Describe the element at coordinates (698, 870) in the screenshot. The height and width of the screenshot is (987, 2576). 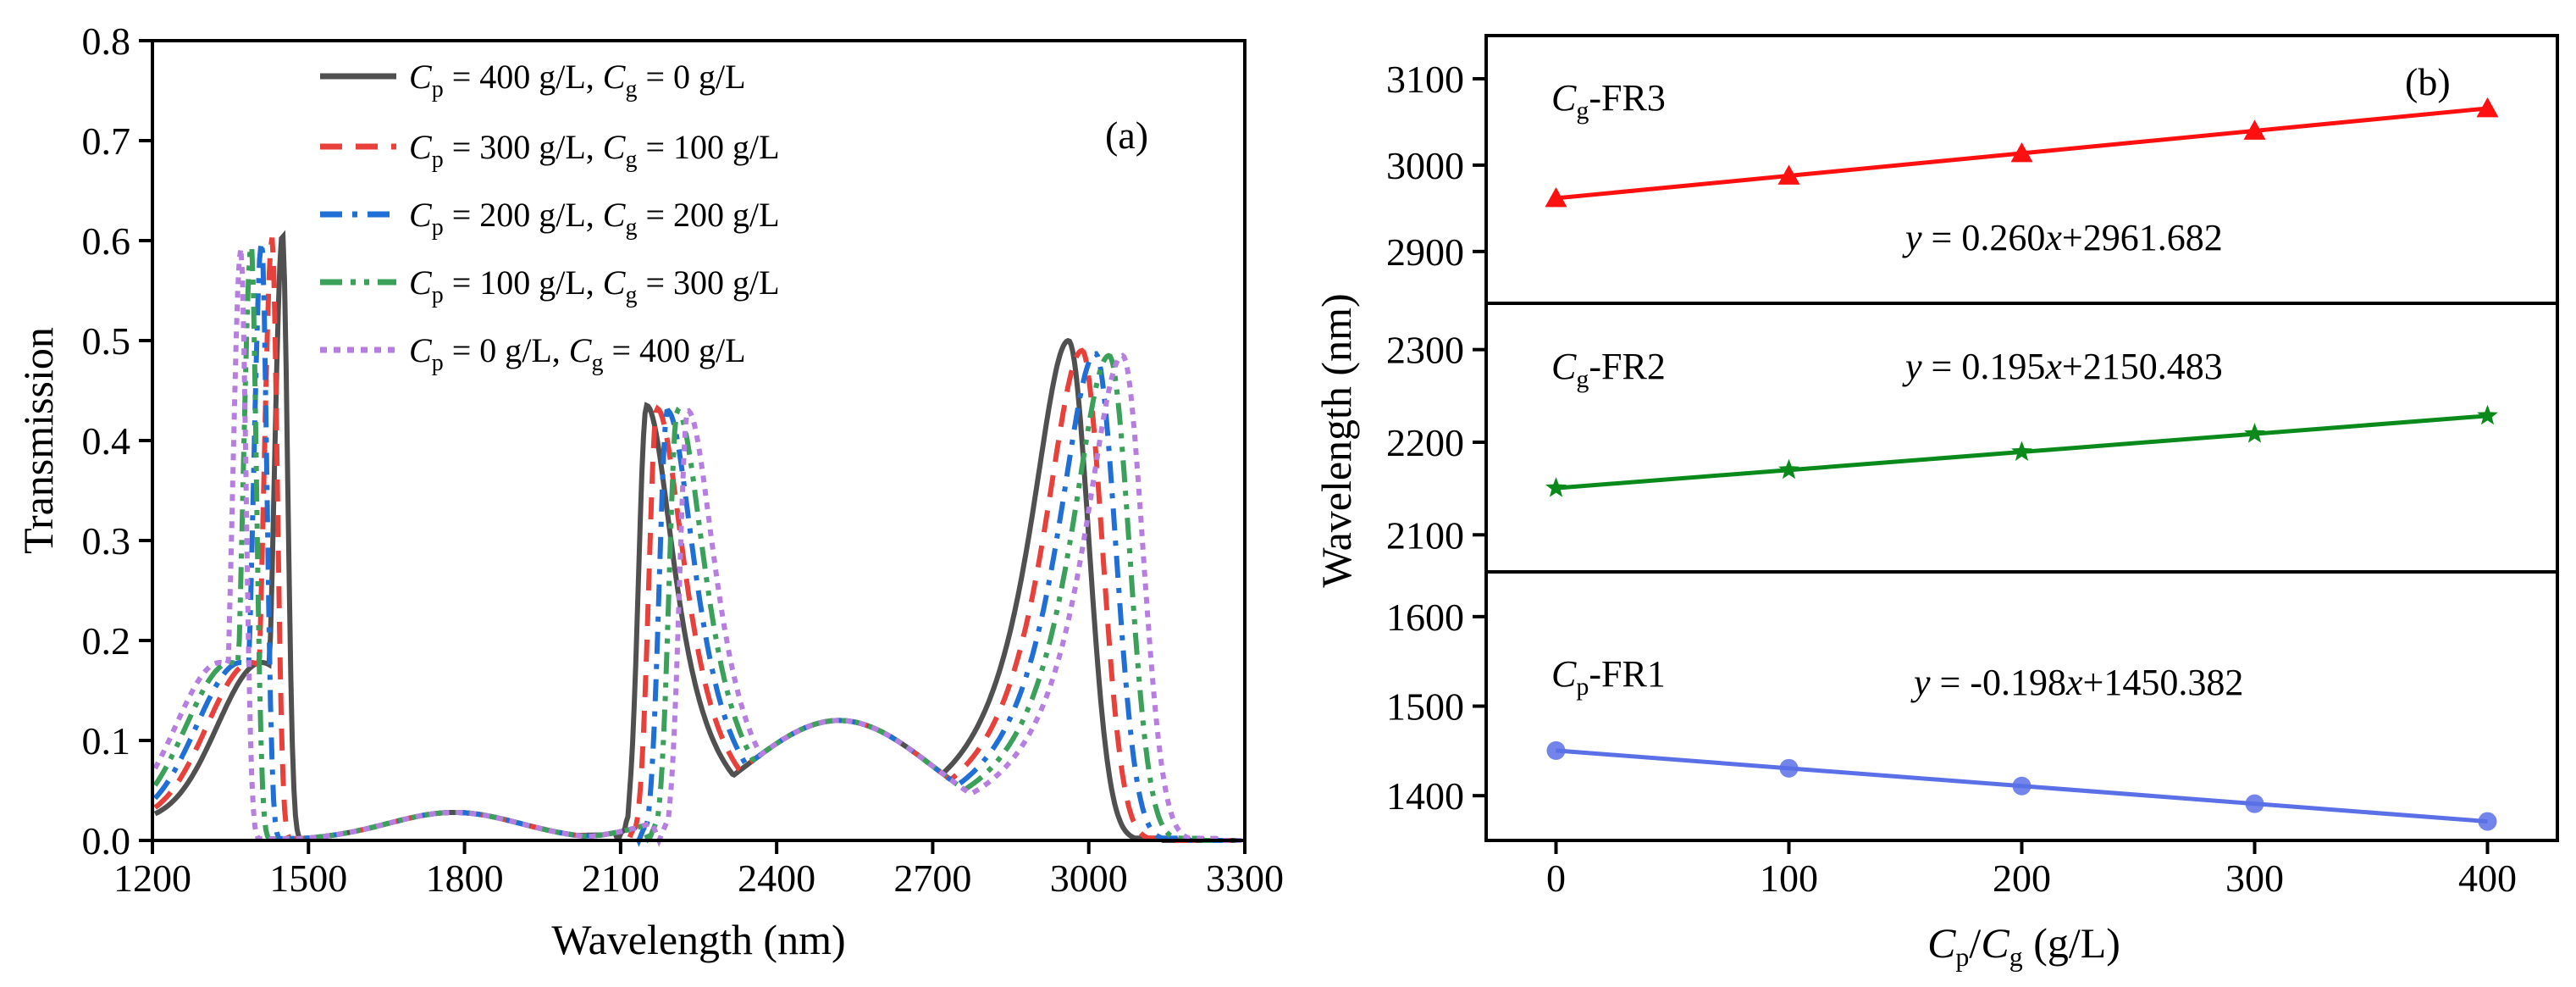
I see `panel-a-x-ticks: 1200 1500 1800 2100 2400 2700 3000 3300` at that location.